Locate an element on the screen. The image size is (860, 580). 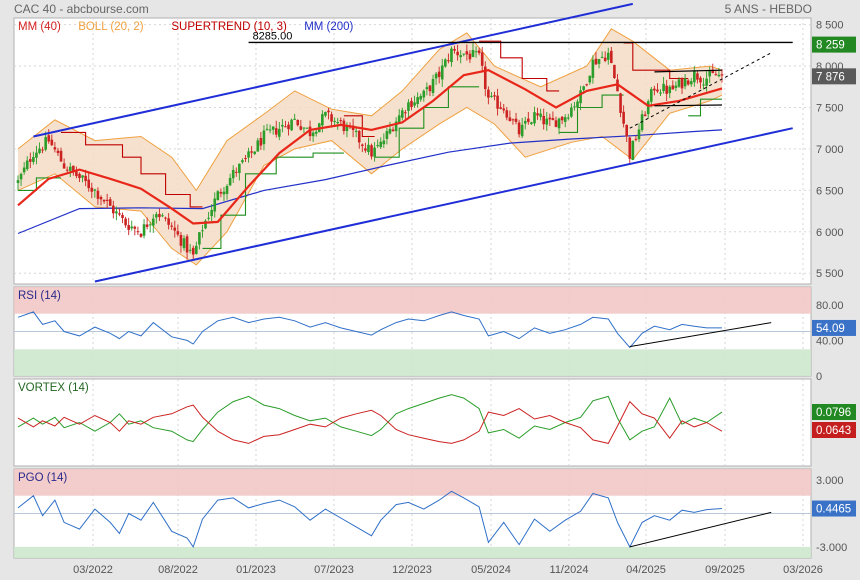
price-tag-1: 7 876 is located at coordinates (834, 76).